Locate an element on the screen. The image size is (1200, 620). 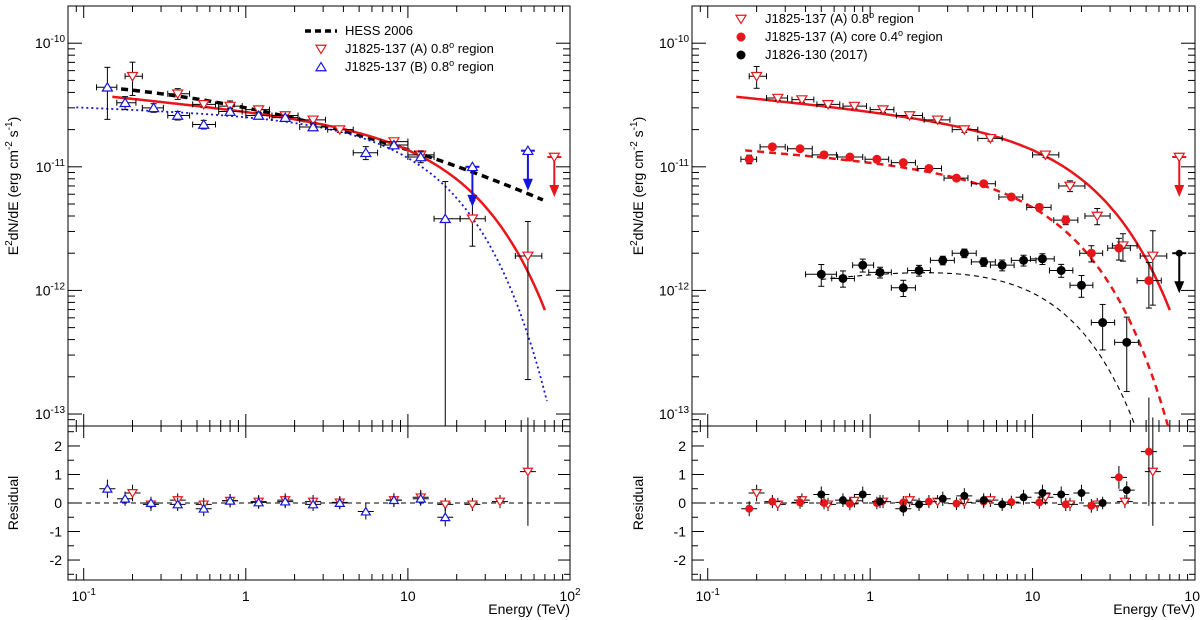
legend-label: J1826-130 (2017) is located at coordinates (816, 54).